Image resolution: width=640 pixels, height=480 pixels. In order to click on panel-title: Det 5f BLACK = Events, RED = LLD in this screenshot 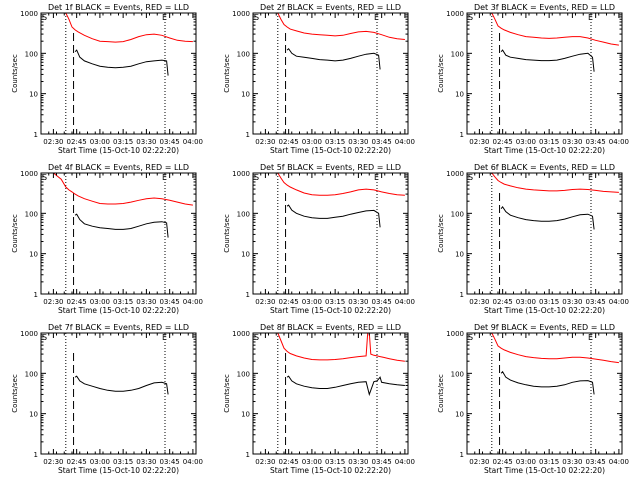, I will do `click(330, 167)`.